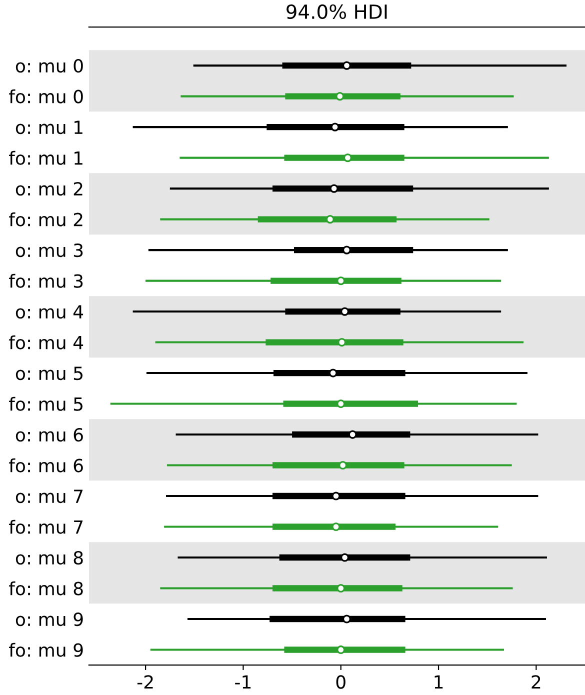  I want to click on y-tick-label: o: mu 9, so click(49, 619).